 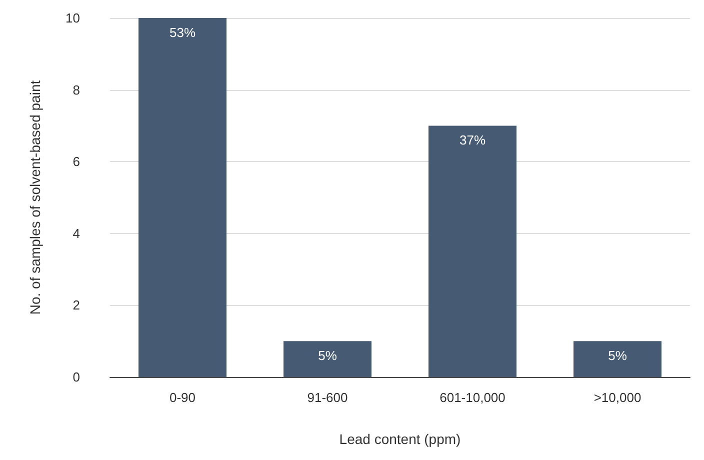 I want to click on y-tick-label: 2, so click(x=76, y=305).